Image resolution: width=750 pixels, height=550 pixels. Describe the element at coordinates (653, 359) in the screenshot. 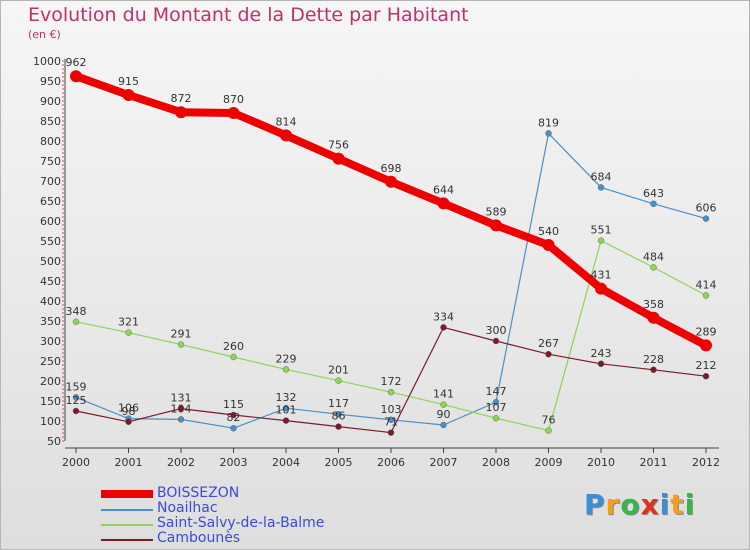

I see `data-label-camboun-s: 228` at that location.